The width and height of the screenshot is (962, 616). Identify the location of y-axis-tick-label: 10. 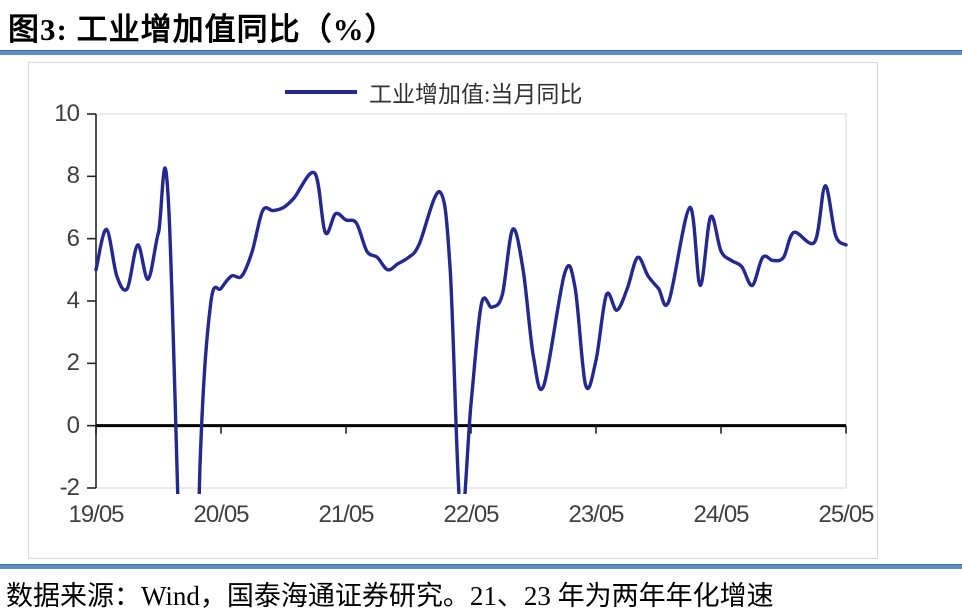
(67, 113).